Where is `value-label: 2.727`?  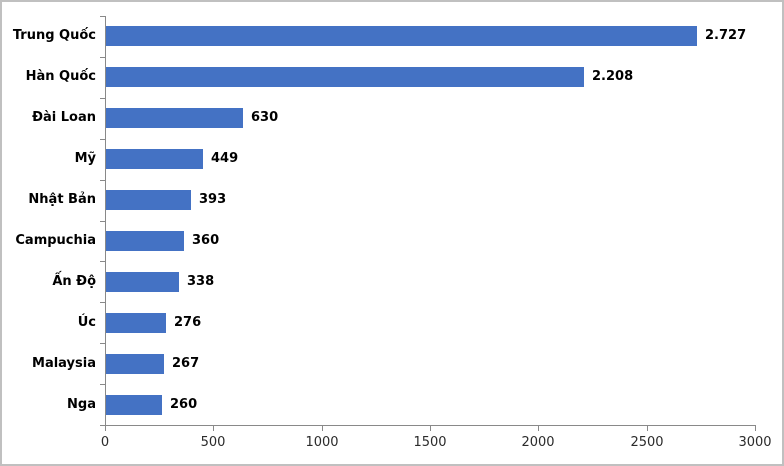
value-label: 2.727 is located at coordinates (726, 35).